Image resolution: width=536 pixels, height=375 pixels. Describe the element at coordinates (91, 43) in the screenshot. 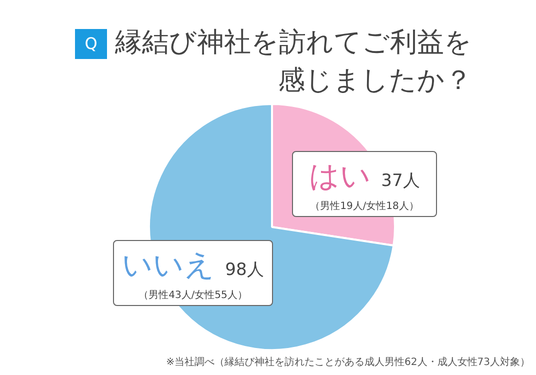

I see `text: Q` at that location.